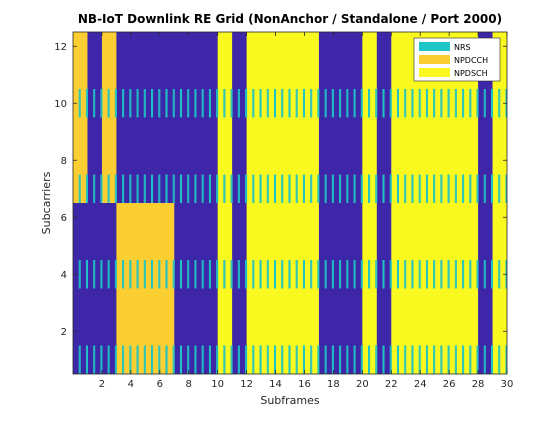 The height and width of the screenshot is (424, 560). Describe the element at coordinates (362, 384) in the screenshot. I see `x-tick-label-20: 20` at that location.